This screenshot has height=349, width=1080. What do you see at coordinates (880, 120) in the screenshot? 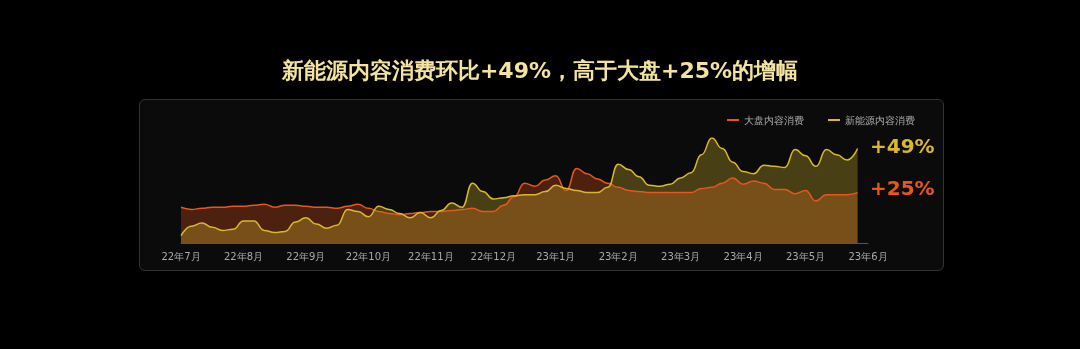
I see `legend-label: 新能源内容消费` at bounding box center [880, 120].